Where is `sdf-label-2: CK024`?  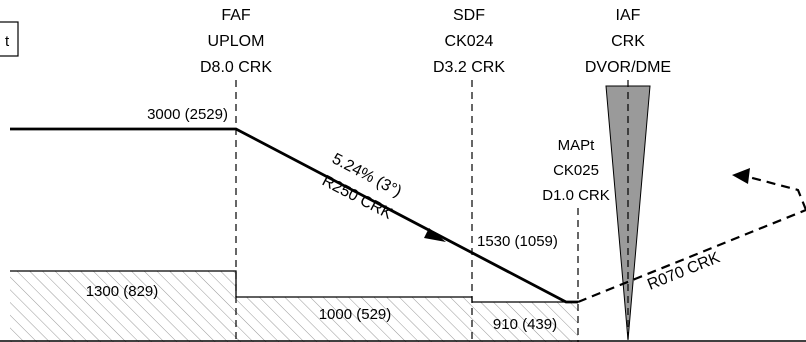 sdf-label-2: CK024 is located at coordinates (469, 41).